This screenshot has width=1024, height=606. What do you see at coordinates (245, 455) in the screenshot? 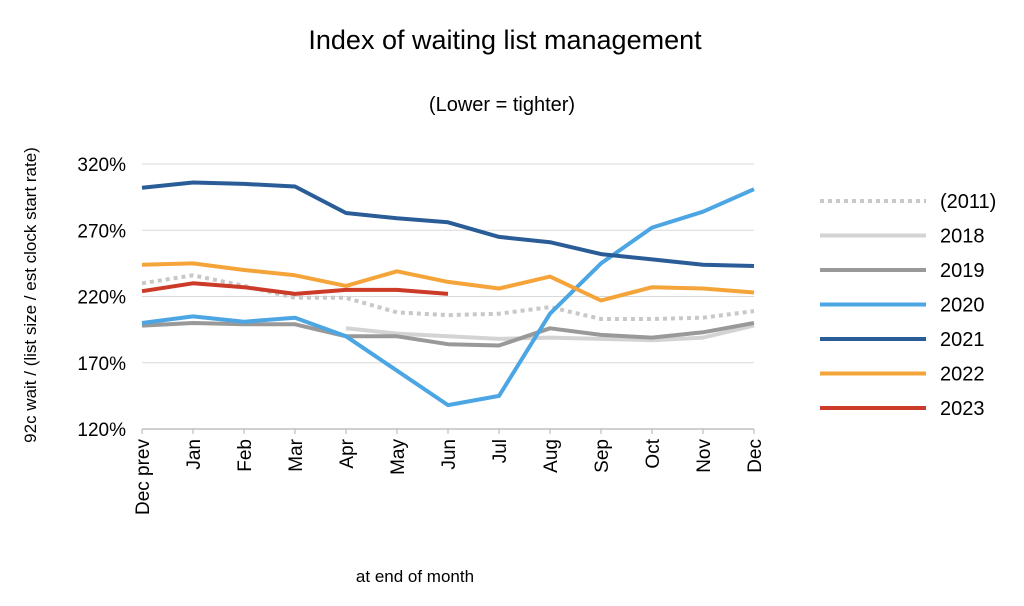
I see `x-tick-label: Feb` at bounding box center [245, 455].